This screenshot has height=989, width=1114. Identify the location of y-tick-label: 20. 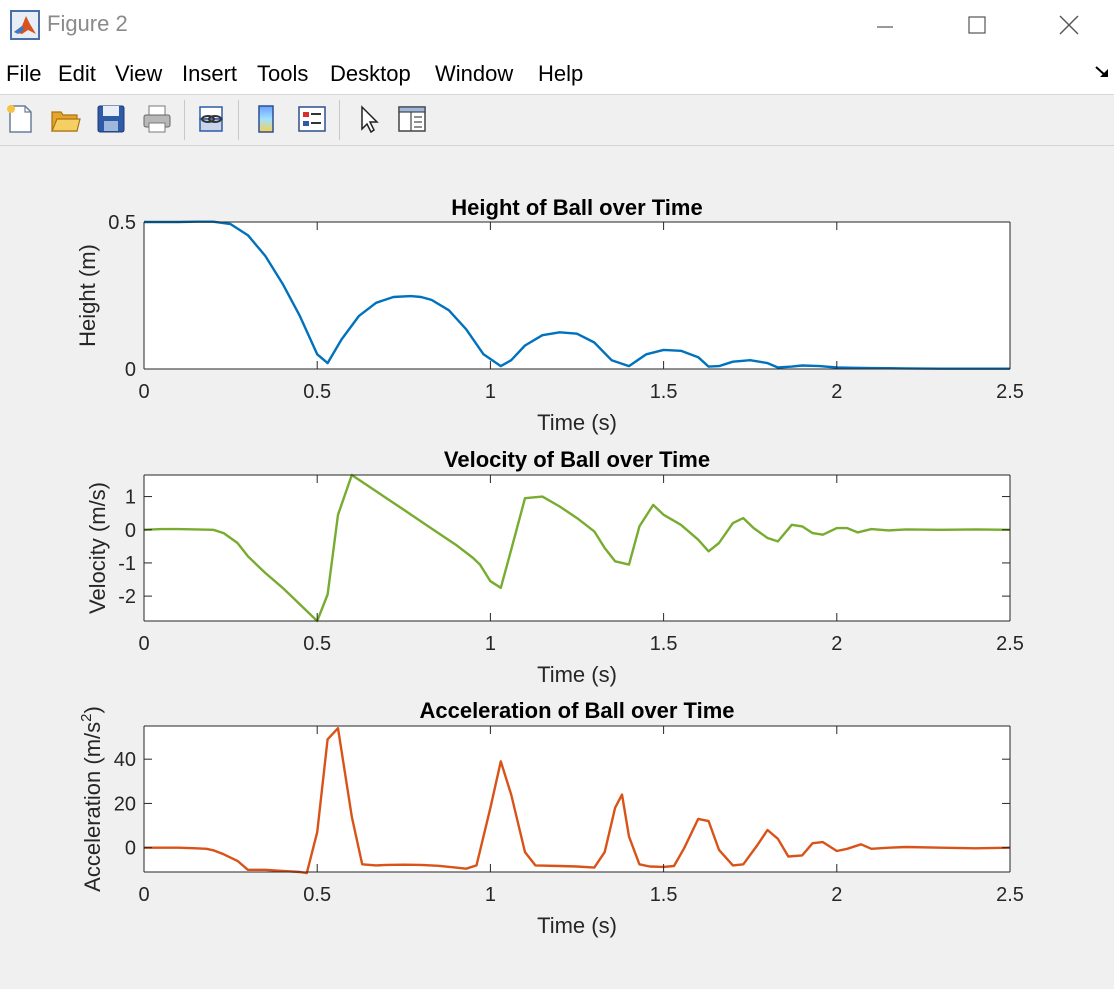
(125, 804).